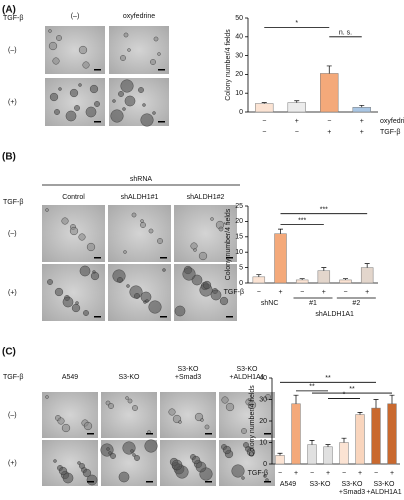 Image resolution: width=404 pixels, height=500 pixels. Describe the element at coordinates (239, 252) in the screenshot. I see `y-tick-label: 10` at that location.